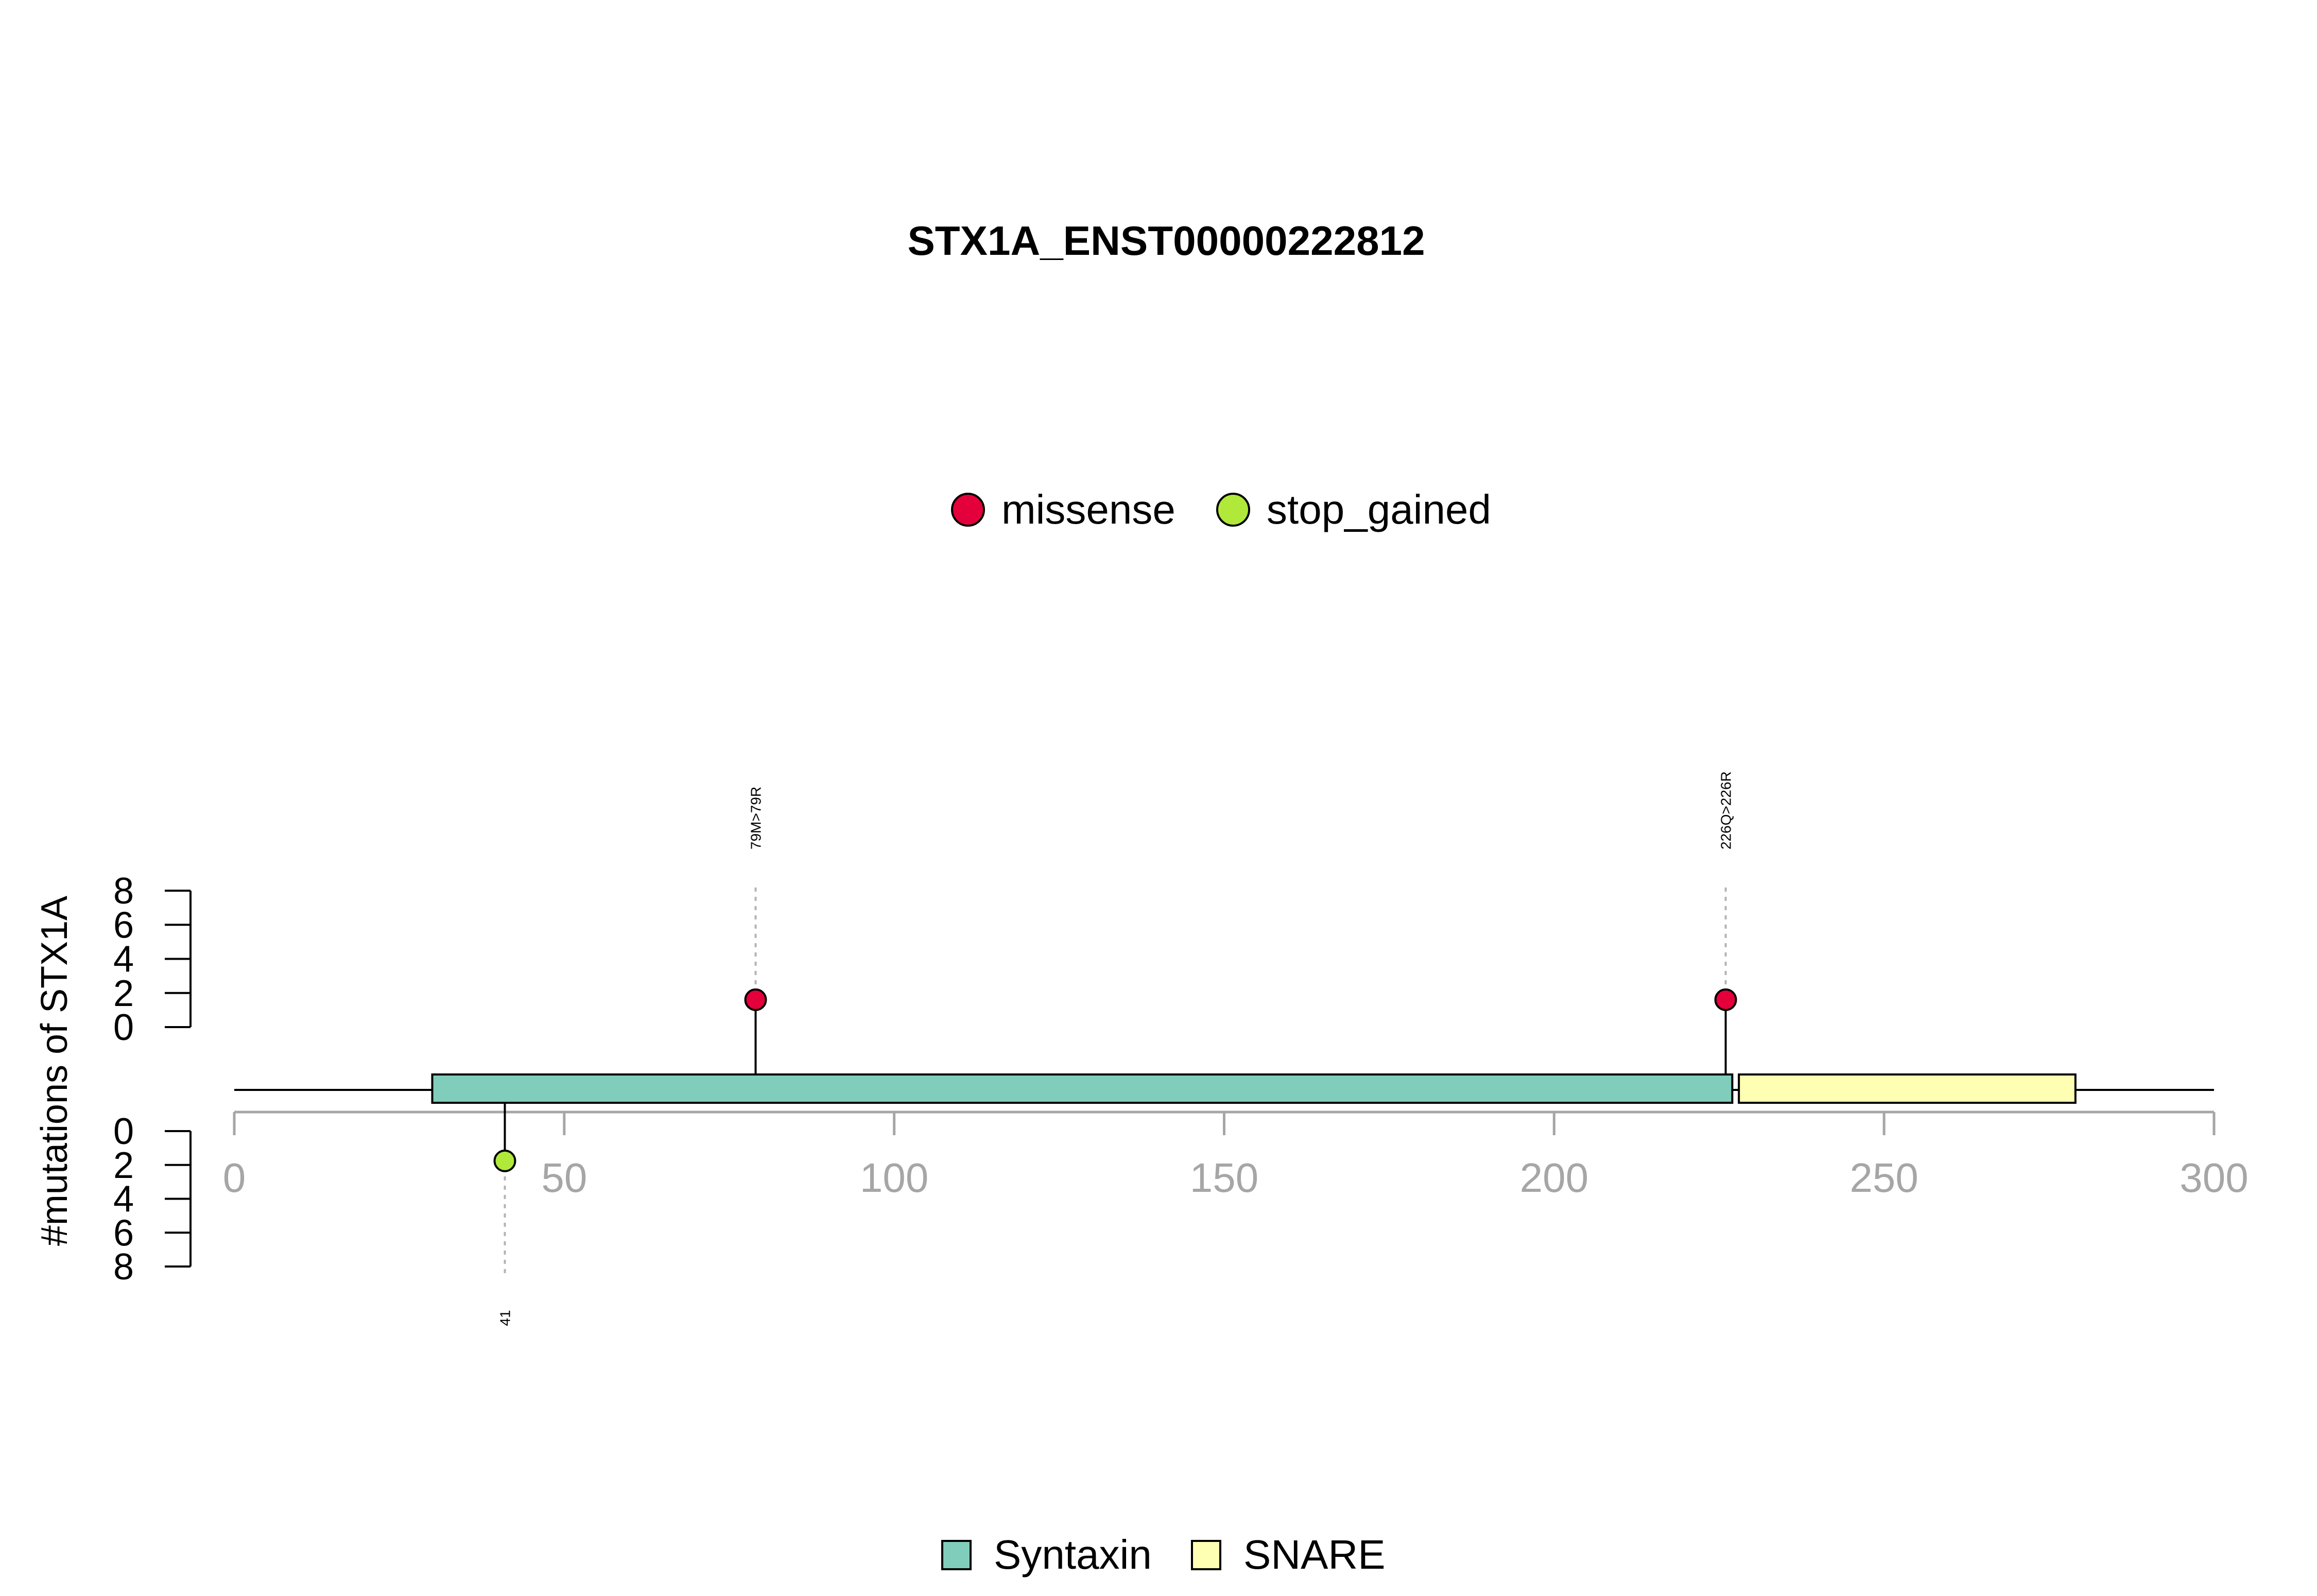  What do you see at coordinates (1314, 1554) in the screenshot?
I see `legend-label-snare: SNARE` at bounding box center [1314, 1554].